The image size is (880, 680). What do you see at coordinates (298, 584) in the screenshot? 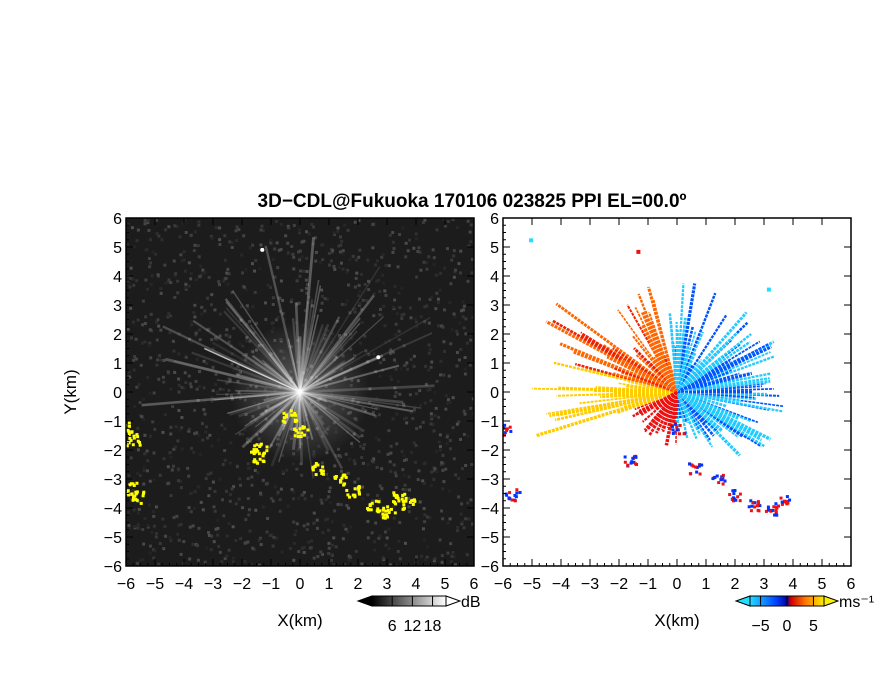
I see `reflectivity-x-tick-labels: −6 −5 −4 −3 −2 −1 0 1 2 3 4 5 6` at bounding box center [298, 584].